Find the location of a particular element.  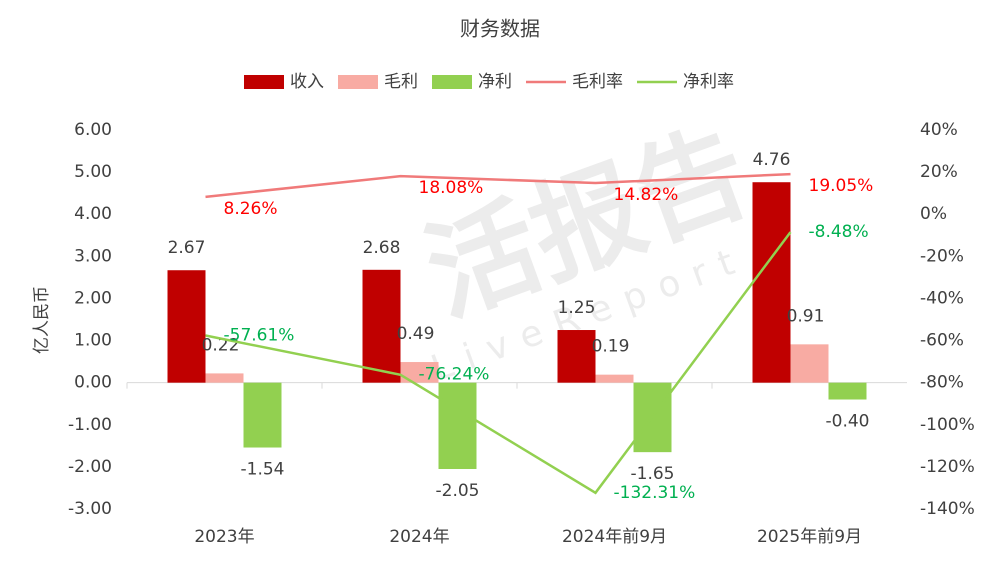

y-tick-label: 6.00 is located at coordinates (93, 130).